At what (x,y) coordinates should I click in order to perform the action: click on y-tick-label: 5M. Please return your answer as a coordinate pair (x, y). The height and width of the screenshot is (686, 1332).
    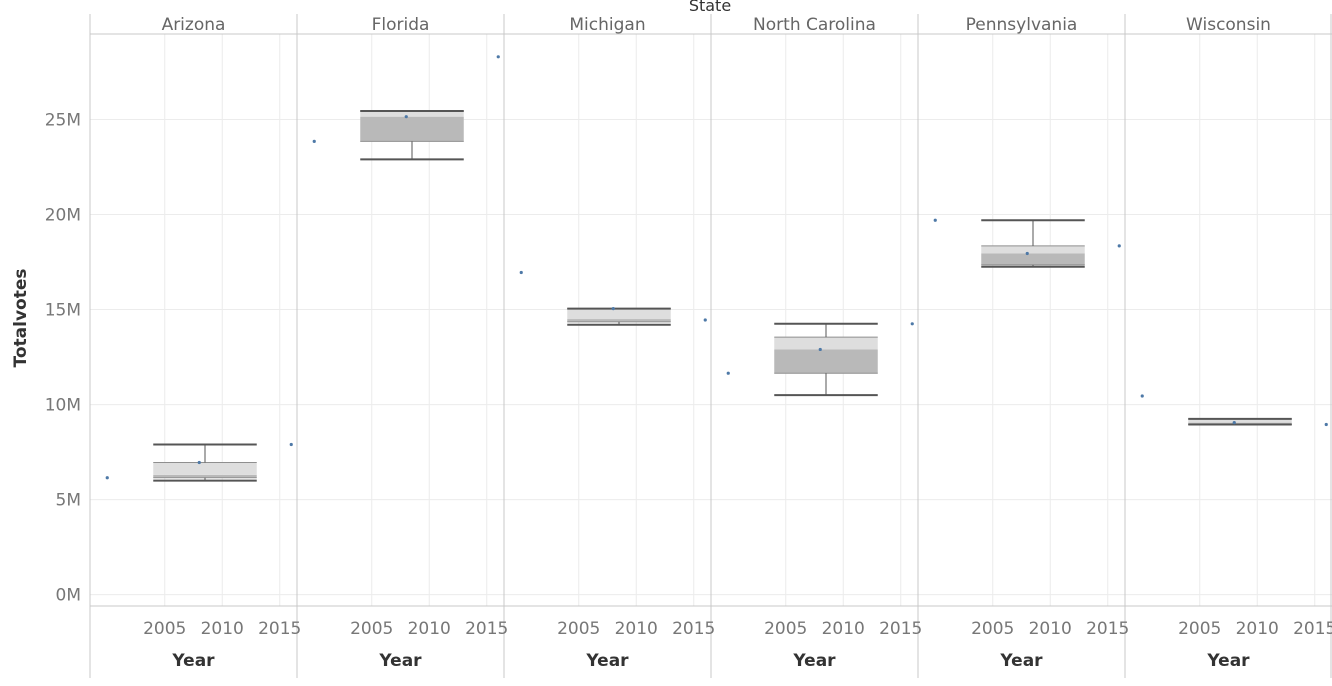
    Looking at the image, I should click on (68, 501).